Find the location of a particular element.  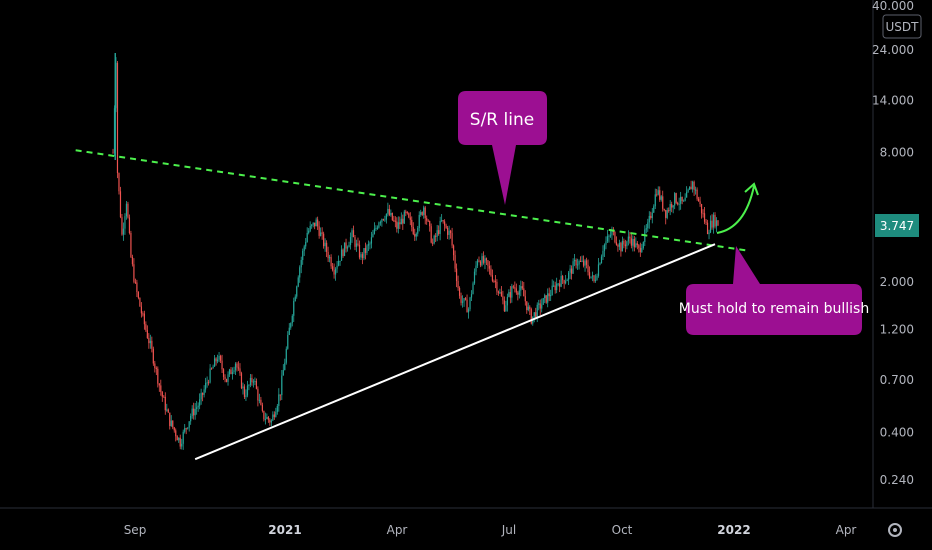

currency-label: USDT is located at coordinates (903, 27).